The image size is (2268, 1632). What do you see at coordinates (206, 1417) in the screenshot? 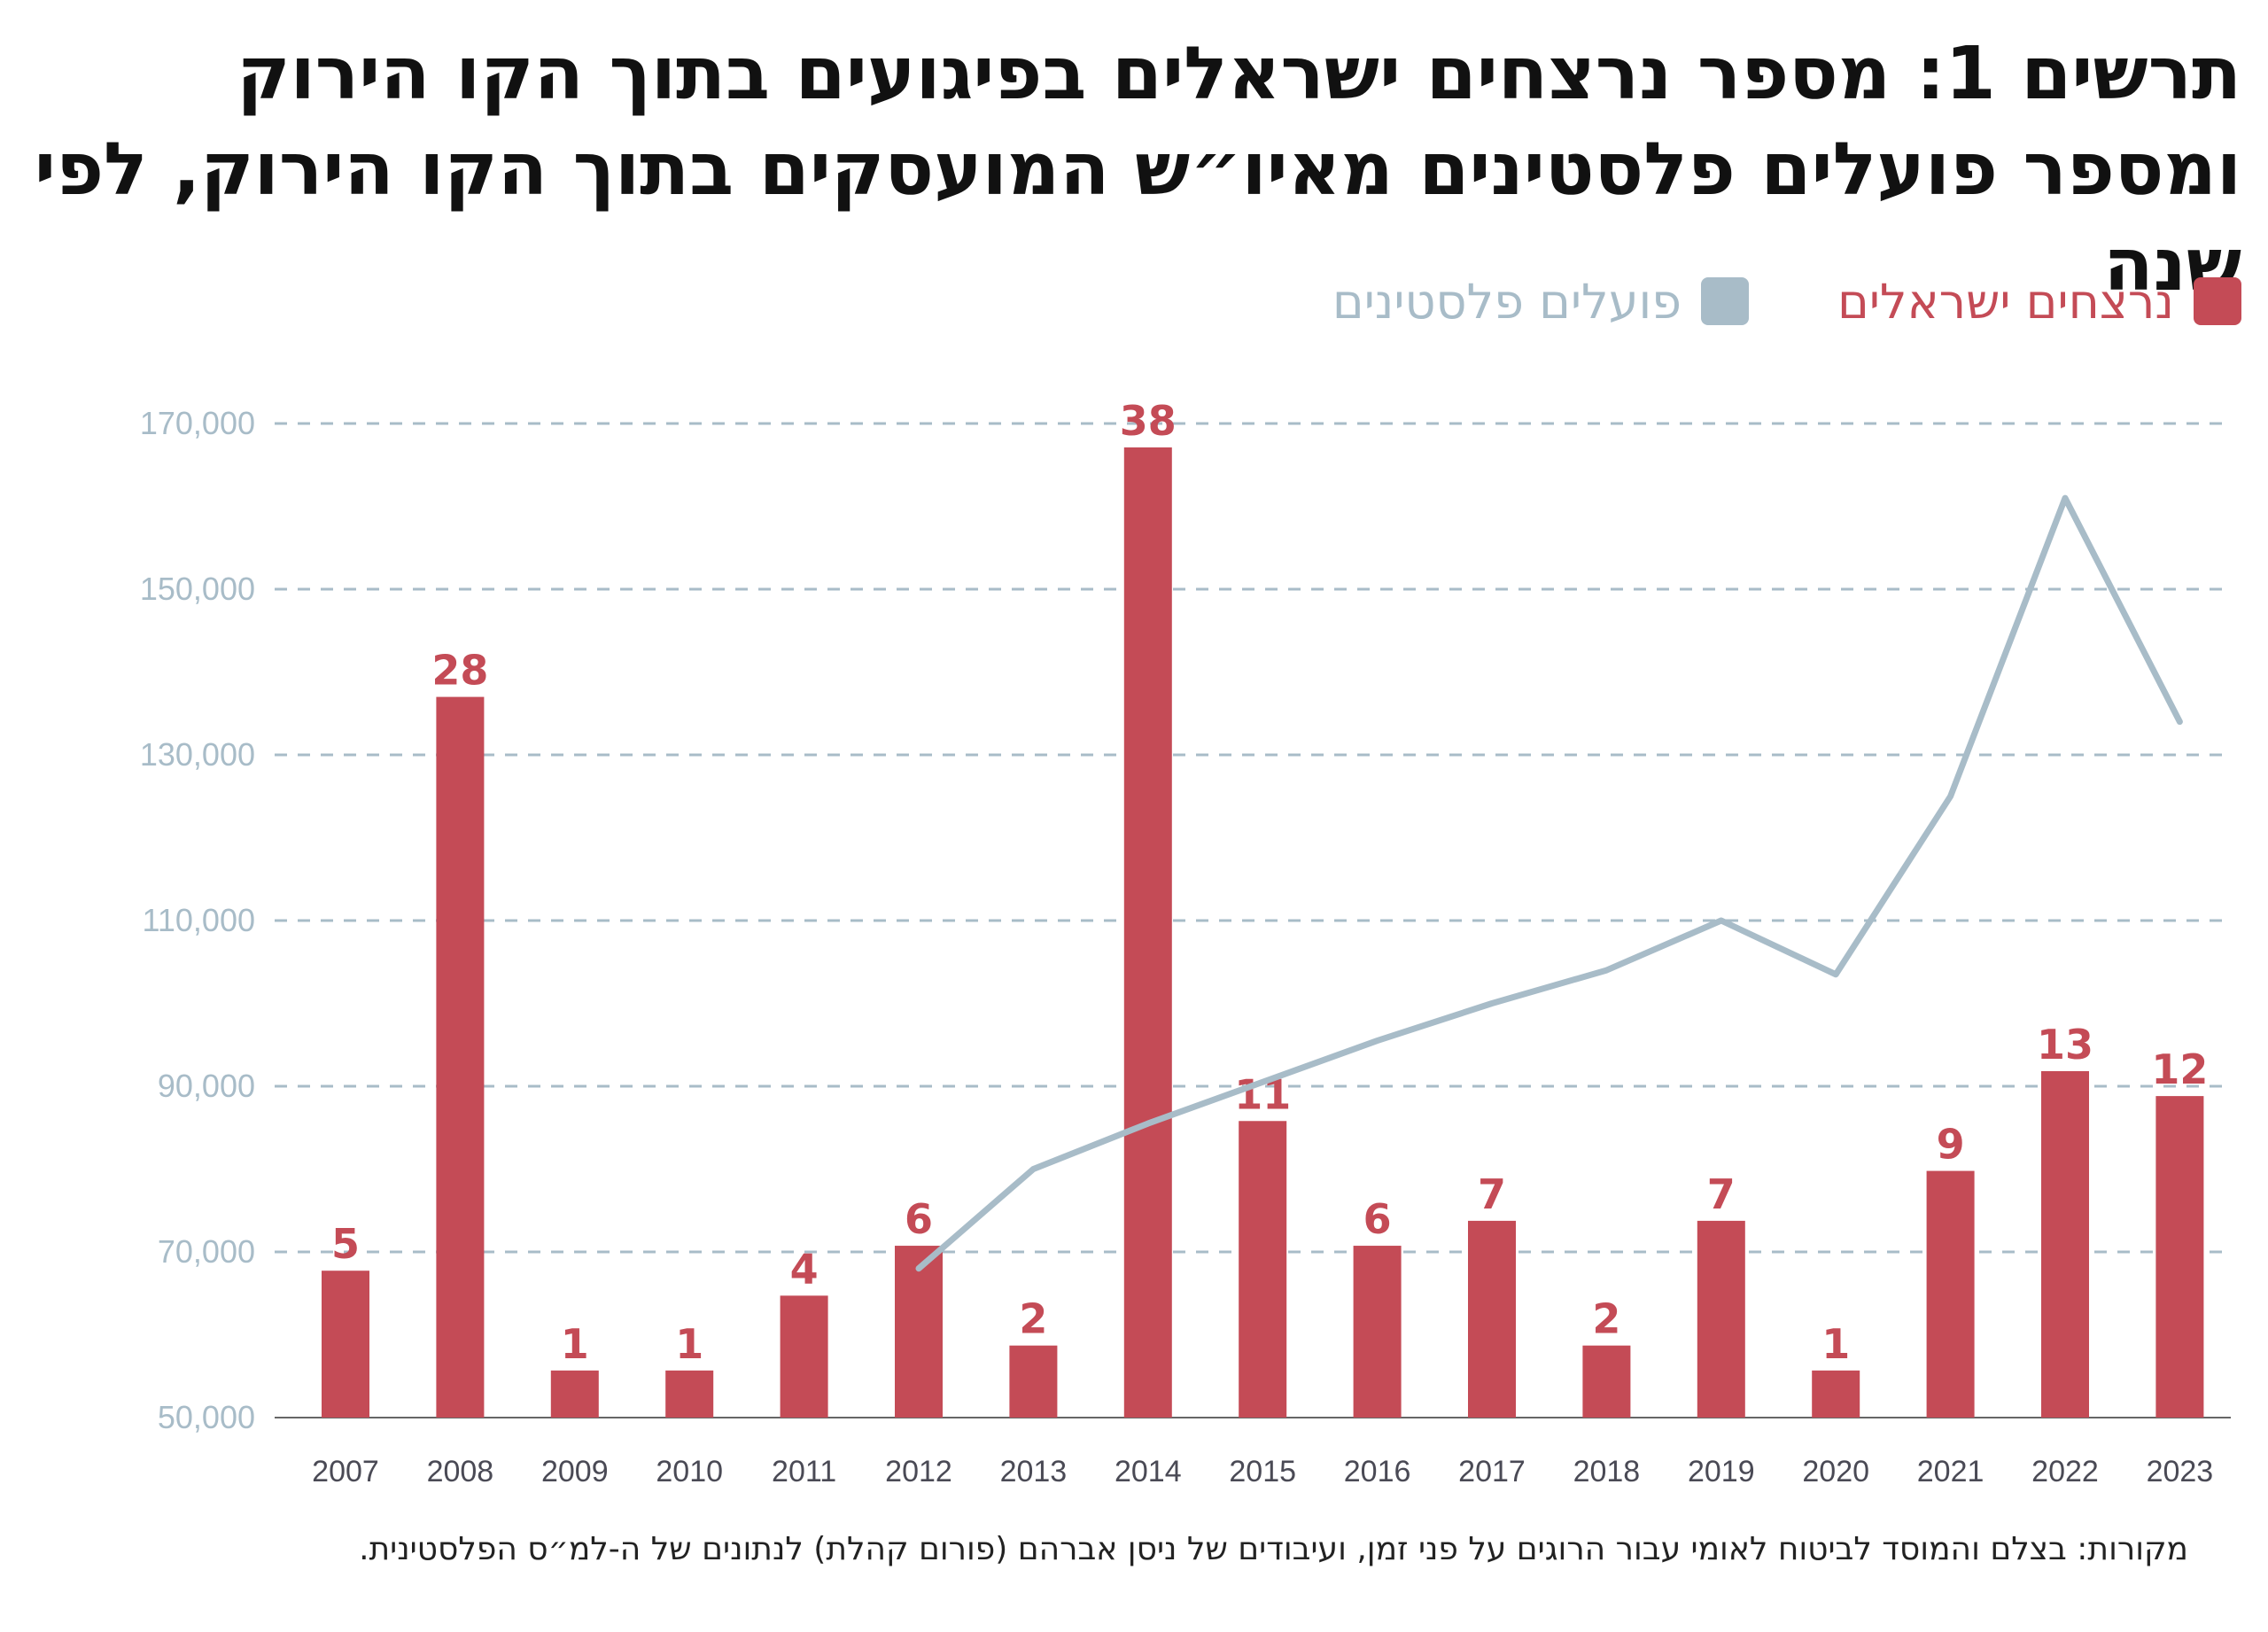
I see `y-tick-label: 50,000` at bounding box center [206, 1417].